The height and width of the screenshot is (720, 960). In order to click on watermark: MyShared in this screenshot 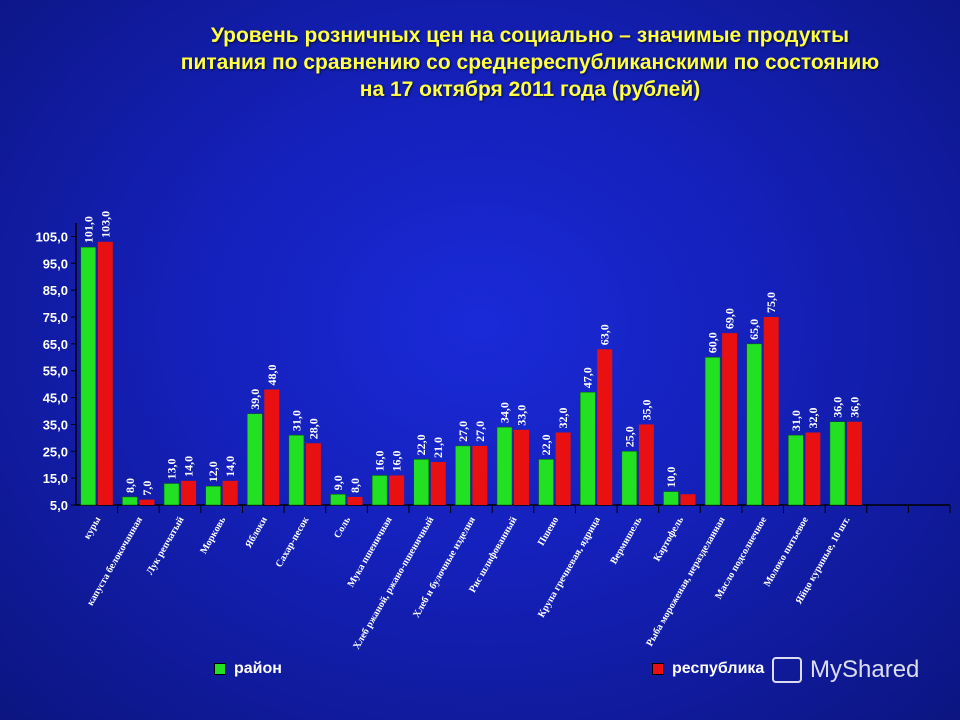, I will do `click(845, 670)`.